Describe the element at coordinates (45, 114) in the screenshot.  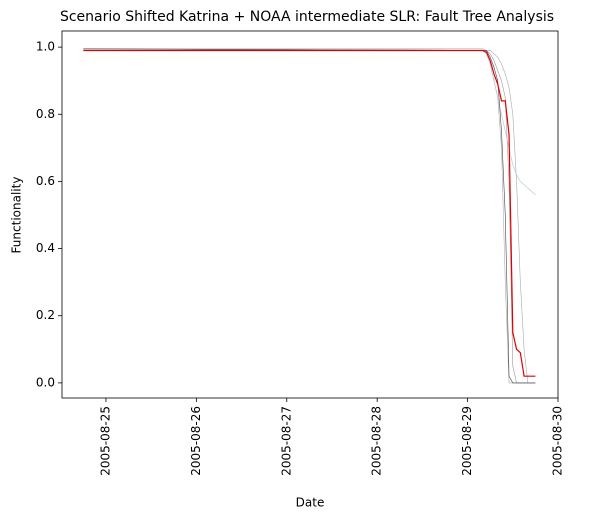
I see `y-tick-label: 0.8` at that location.